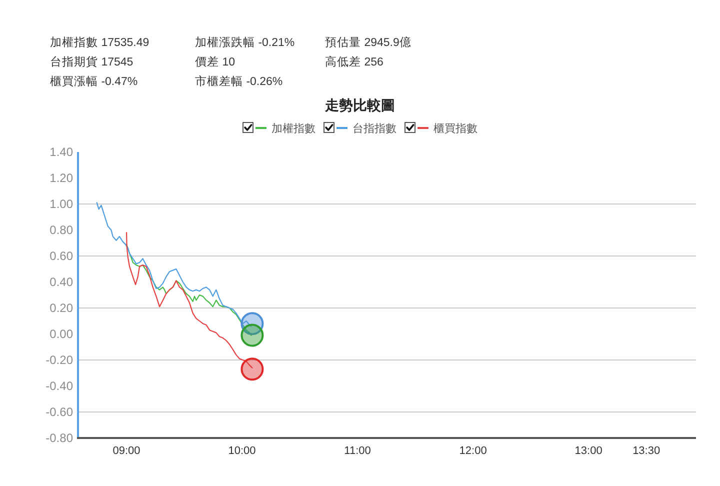 This screenshot has width=720, height=486. I want to click on legend-label: 櫃買指數, so click(456, 129).